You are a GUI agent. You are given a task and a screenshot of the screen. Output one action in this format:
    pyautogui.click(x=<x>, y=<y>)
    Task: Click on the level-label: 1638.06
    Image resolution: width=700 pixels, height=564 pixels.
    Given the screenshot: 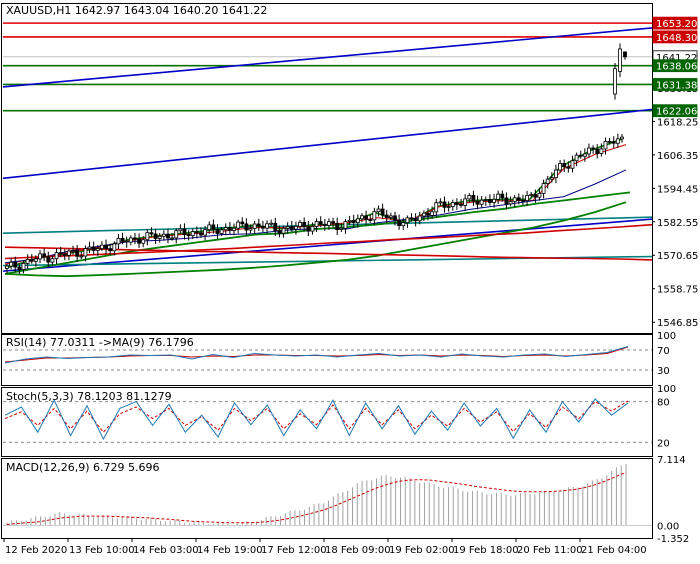 What is the action you would take?
    pyautogui.click(x=676, y=67)
    